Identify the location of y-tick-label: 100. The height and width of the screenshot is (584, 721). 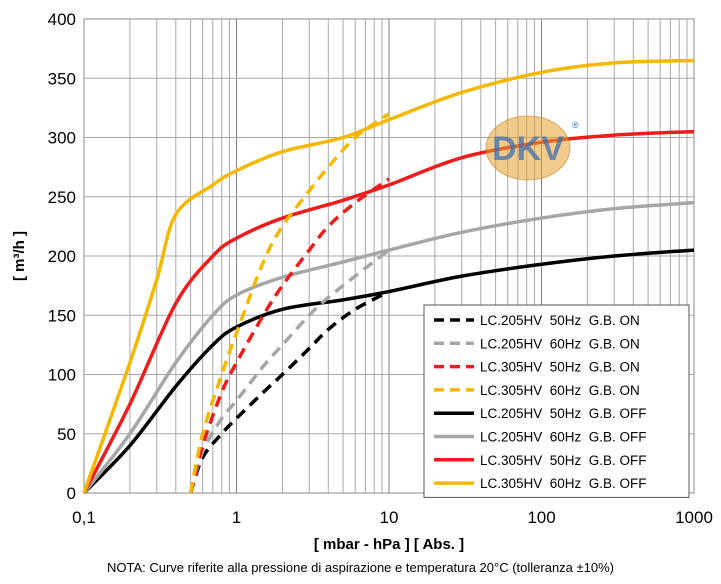
(62, 375).